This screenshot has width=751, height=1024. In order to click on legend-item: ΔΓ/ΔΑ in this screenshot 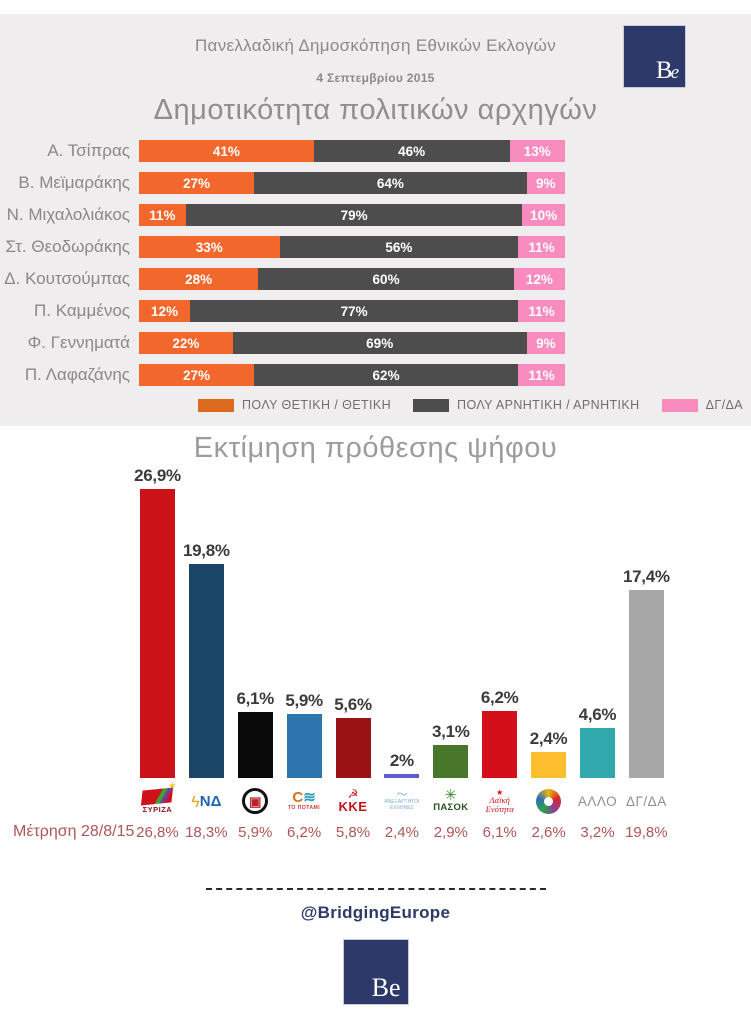, I will do `click(702, 405)`.